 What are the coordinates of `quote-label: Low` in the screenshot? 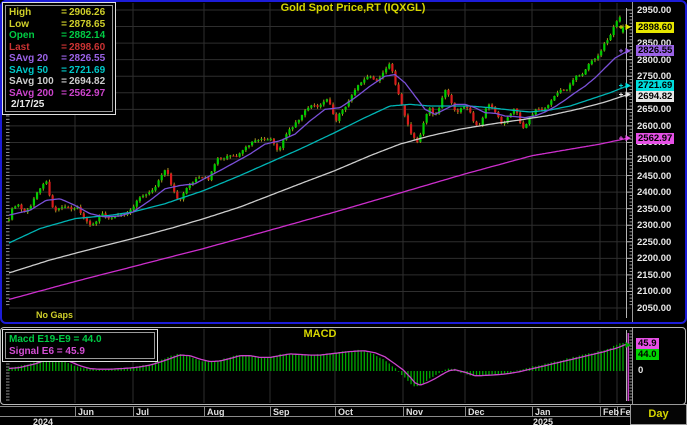 It's located at (19, 24).